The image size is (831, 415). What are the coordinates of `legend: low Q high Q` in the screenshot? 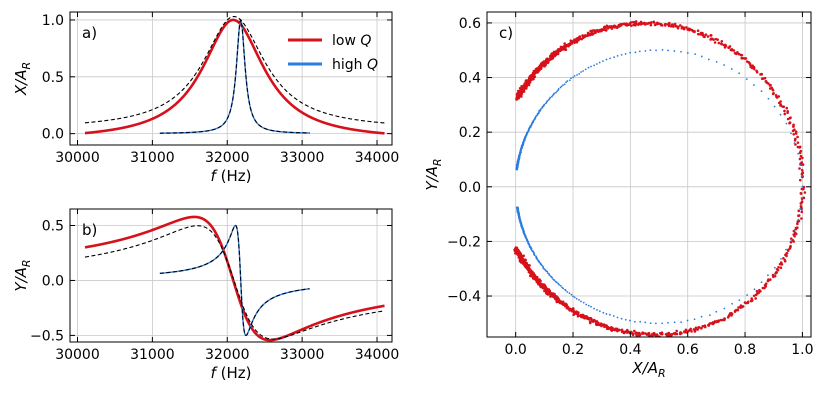 It's located at (333, 53).